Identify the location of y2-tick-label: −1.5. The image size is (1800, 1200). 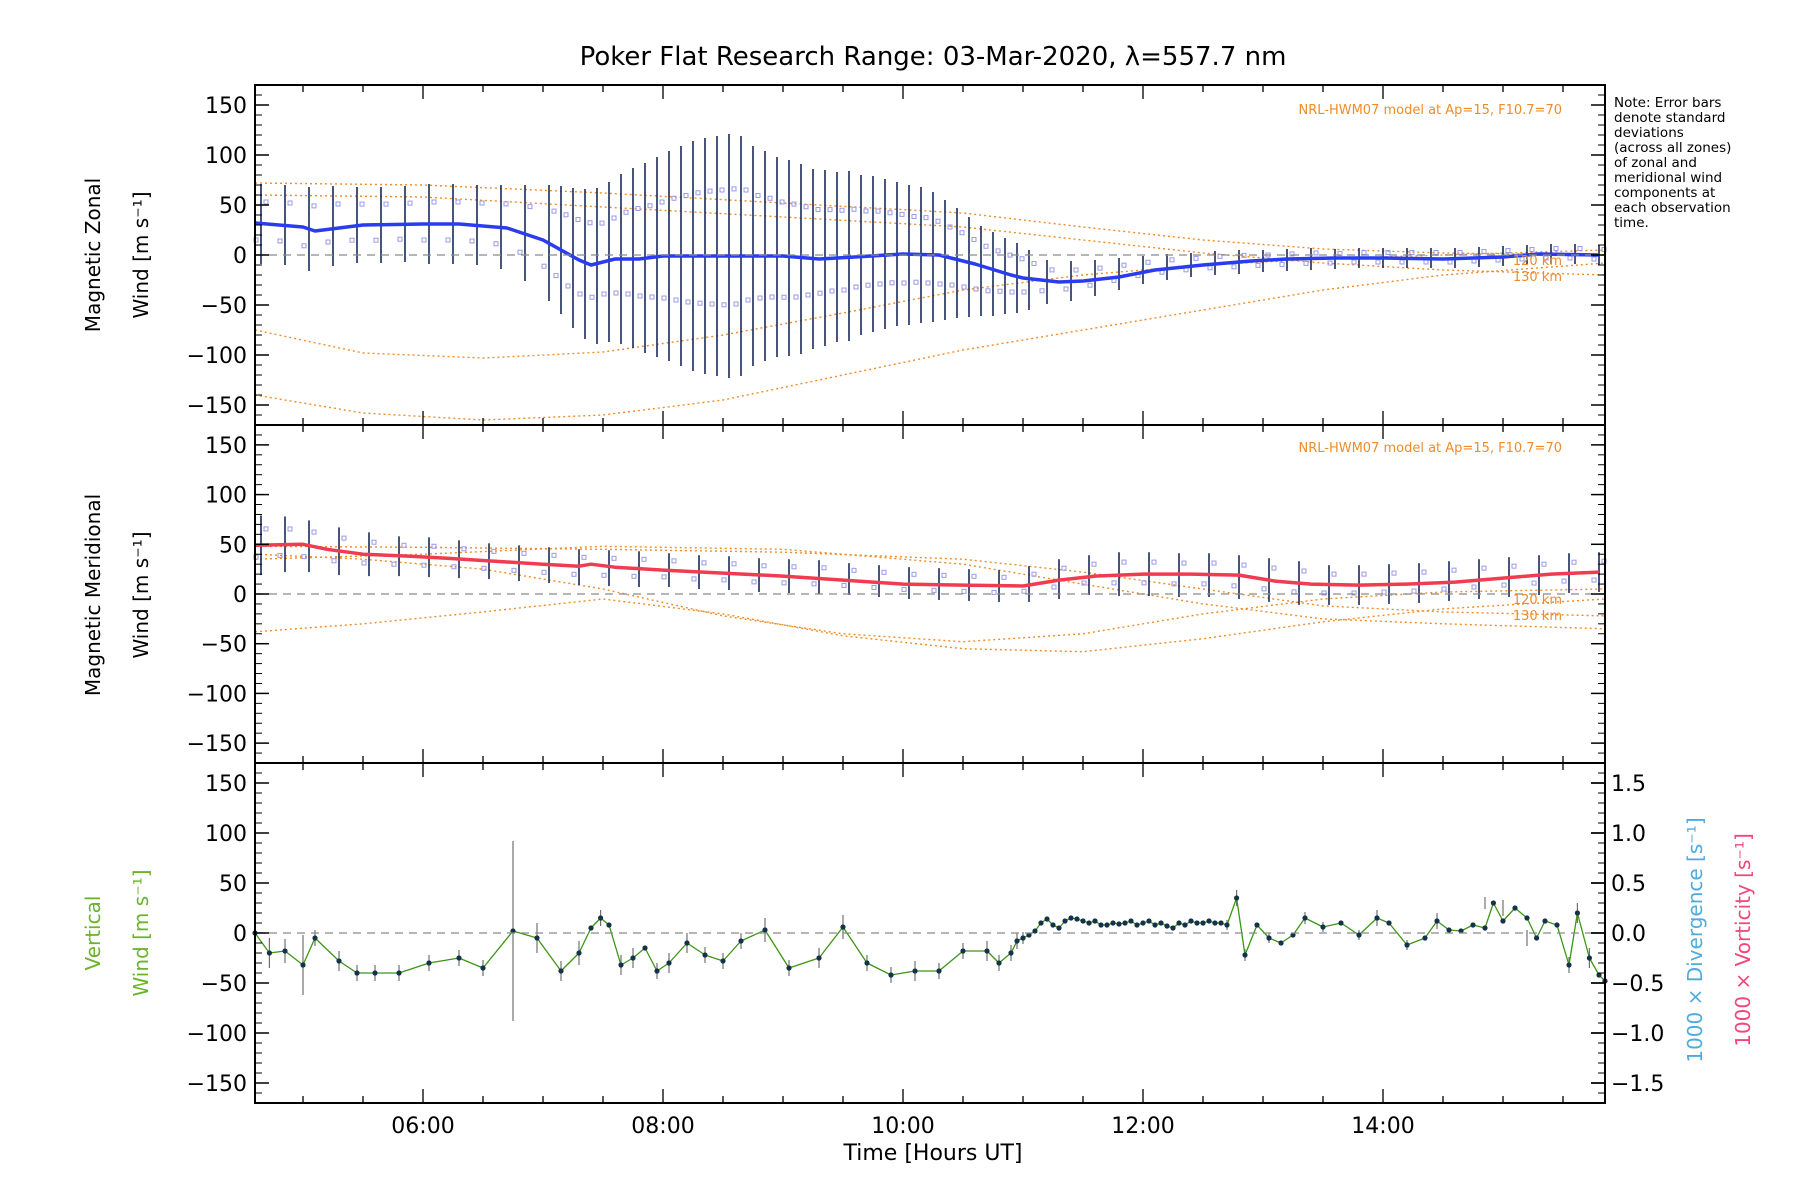
(1637, 1084).